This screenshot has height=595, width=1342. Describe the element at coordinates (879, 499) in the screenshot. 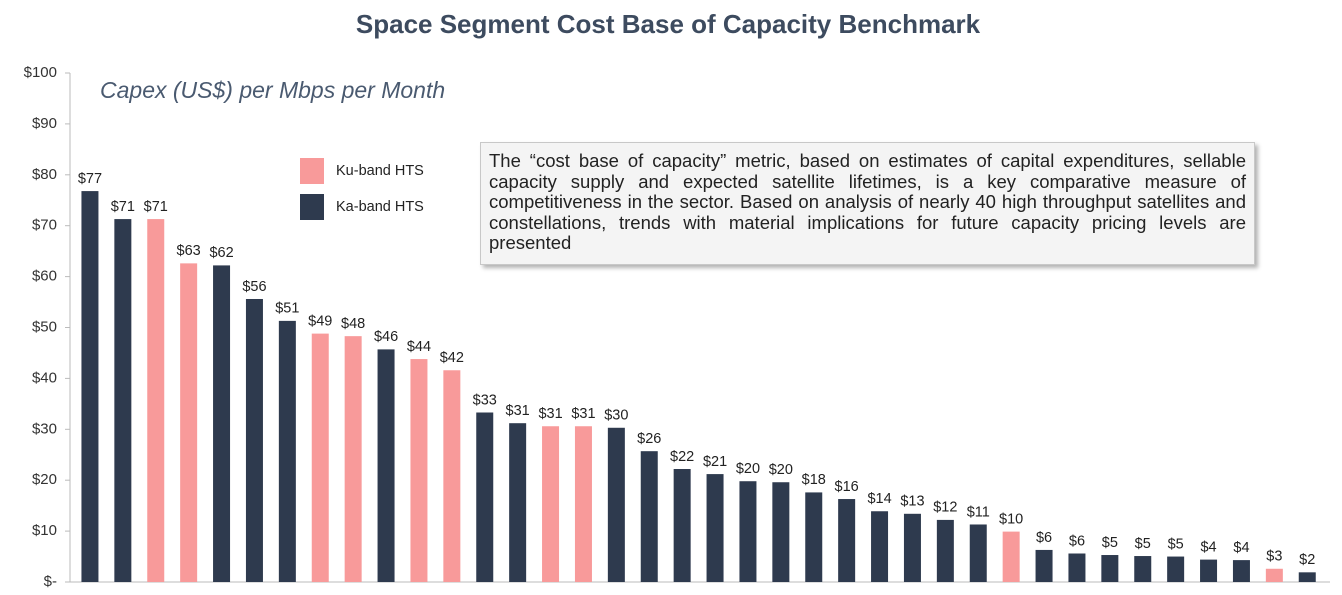

I see `data-label: $14` at that location.